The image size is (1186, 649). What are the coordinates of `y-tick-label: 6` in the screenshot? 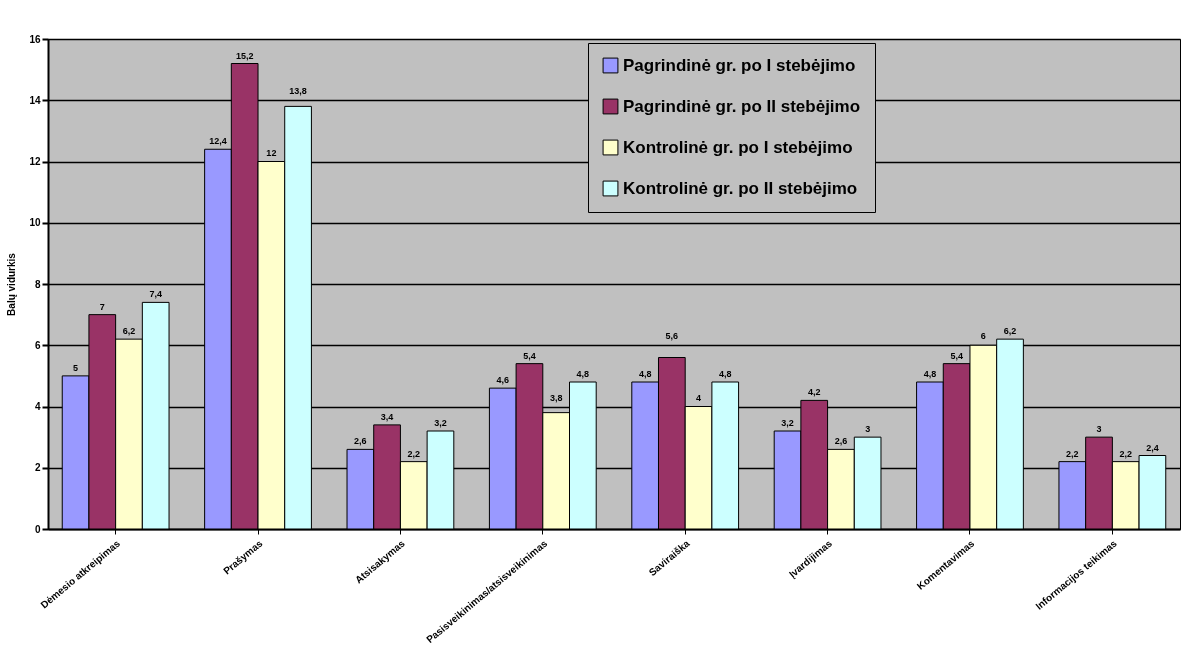 It's located at (37, 345).